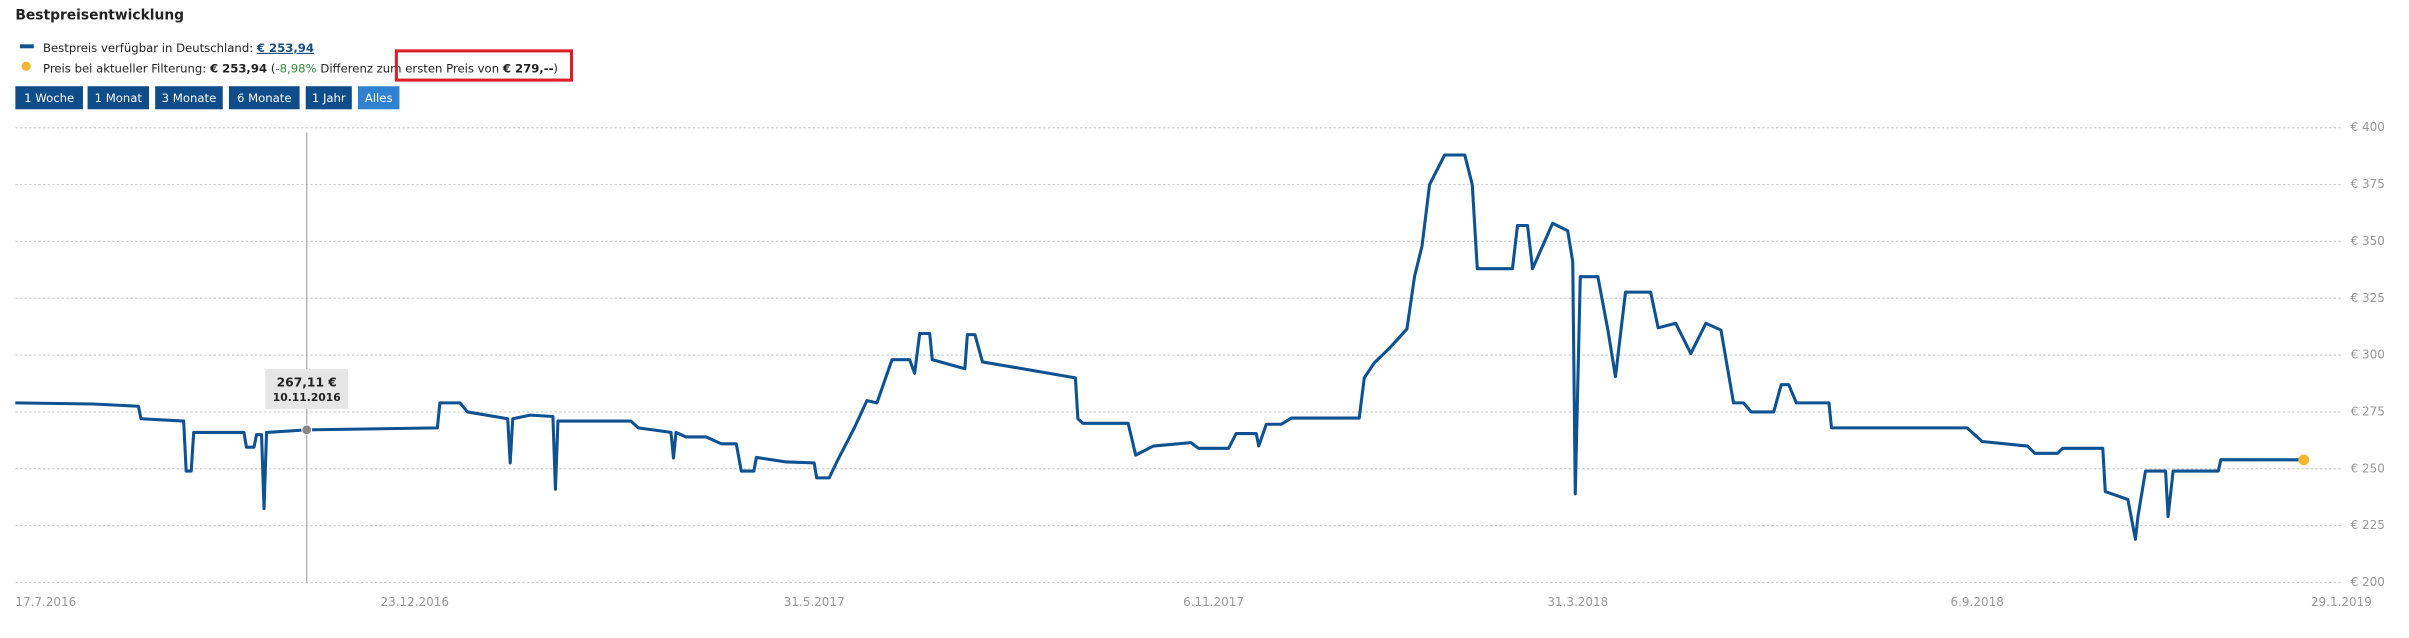 This screenshot has width=2409, height=638. I want to click on button-label: Alles, so click(379, 98).